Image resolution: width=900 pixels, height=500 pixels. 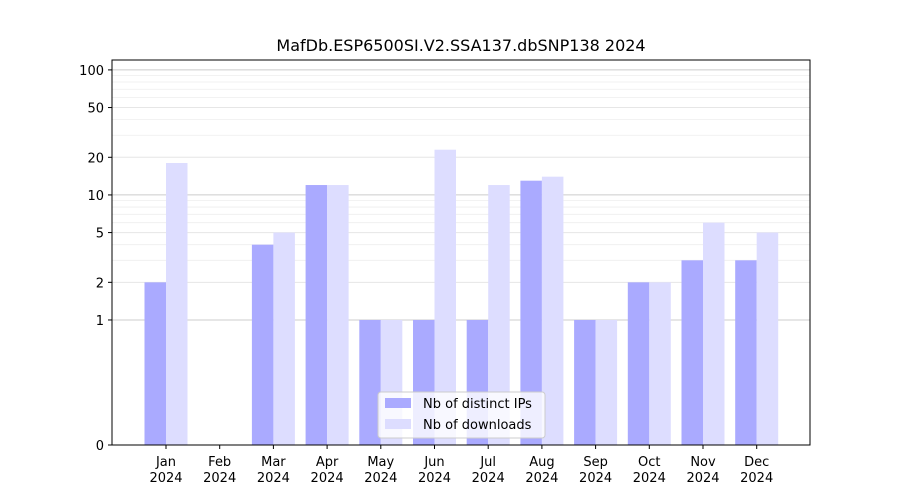 I want to click on legend-swatch-downloads, so click(x=398, y=424).